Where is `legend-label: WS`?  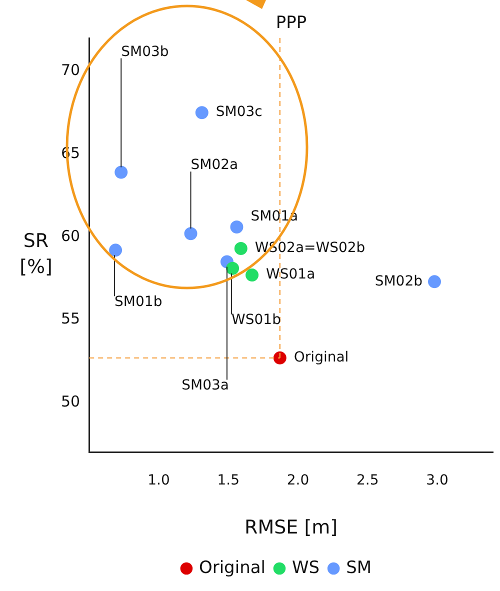
legend-label: WS is located at coordinates (306, 568).